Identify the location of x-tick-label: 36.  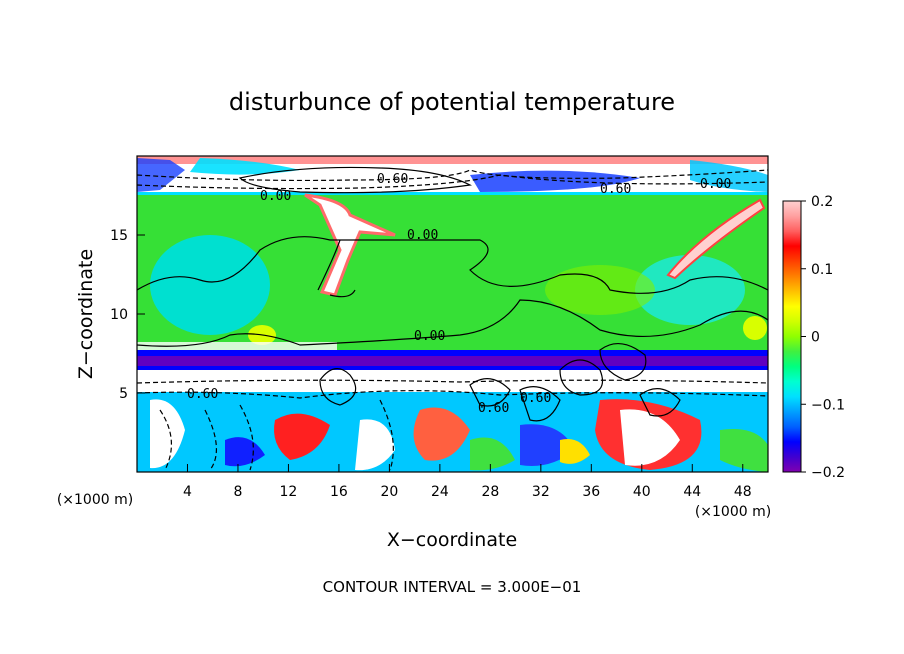
(591, 492).